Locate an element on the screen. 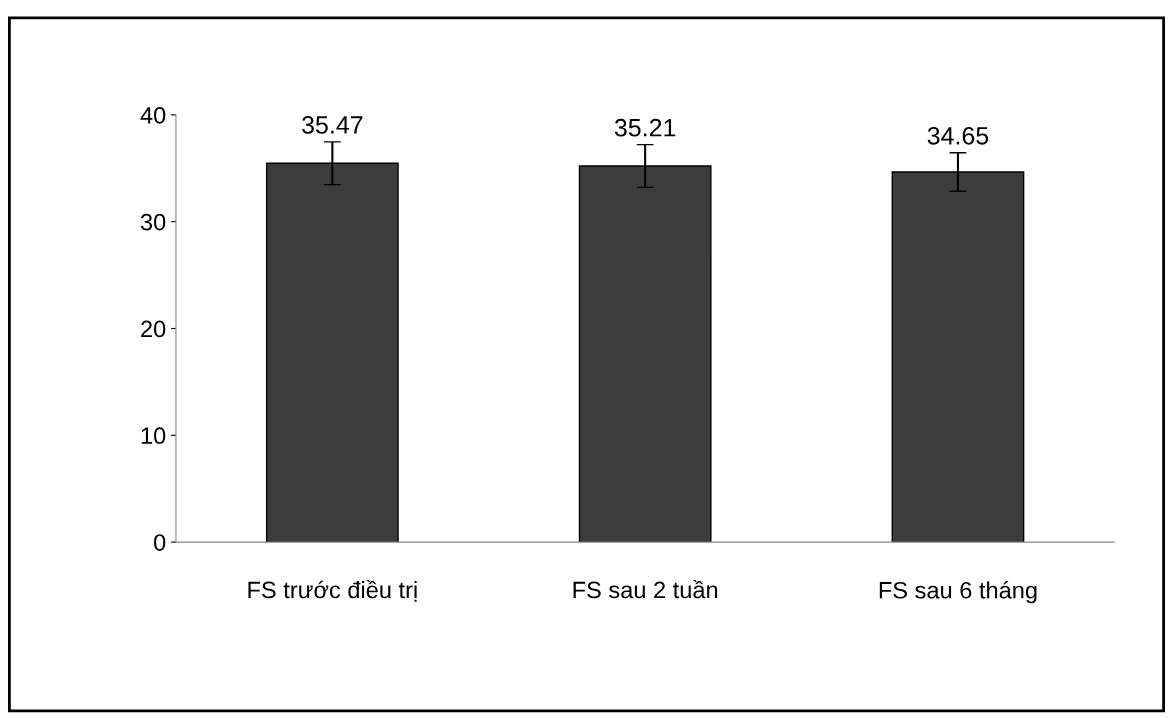 The image size is (1173, 718). data-label: 34.65 is located at coordinates (958, 135).